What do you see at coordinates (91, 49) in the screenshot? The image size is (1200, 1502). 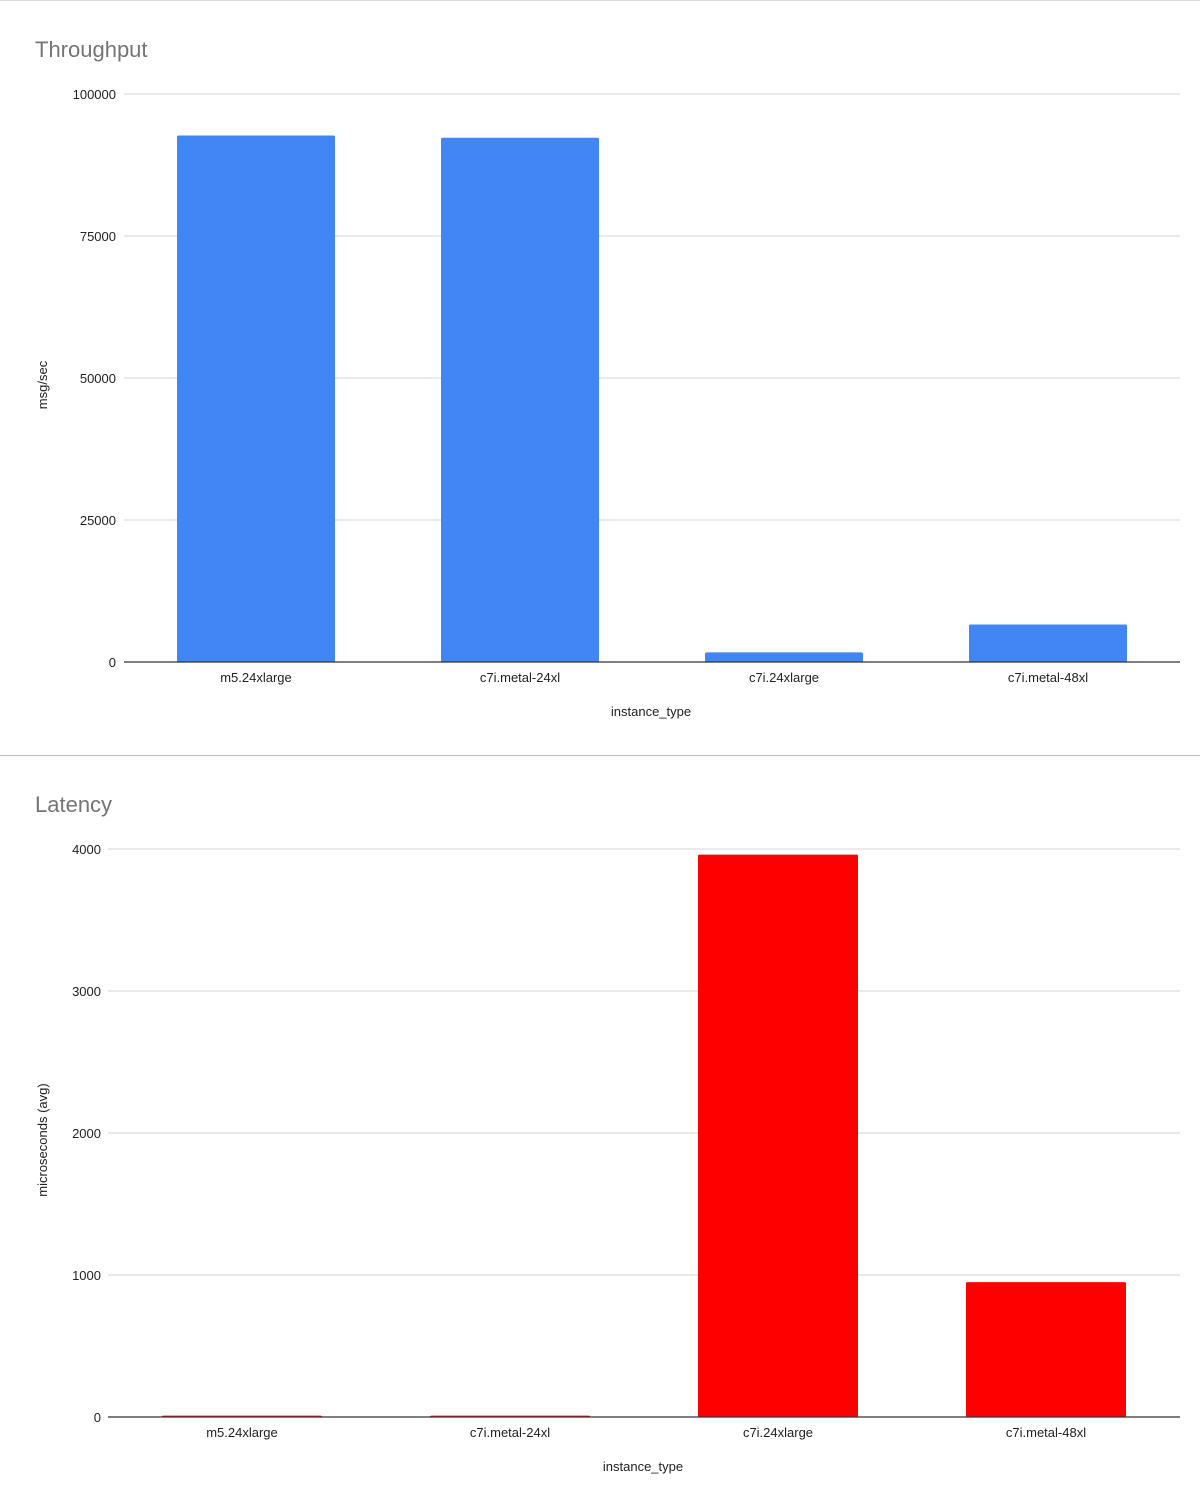 I see `chart-title: Throughput` at bounding box center [91, 49].